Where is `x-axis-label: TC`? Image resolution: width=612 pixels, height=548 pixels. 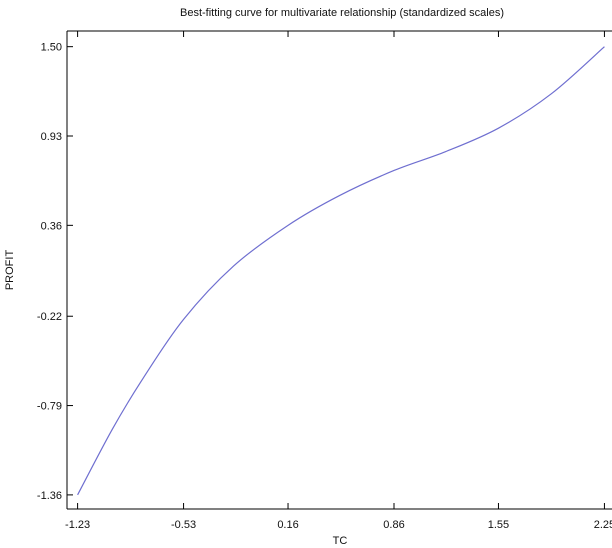 x-axis-label: TC is located at coordinates (340, 541).